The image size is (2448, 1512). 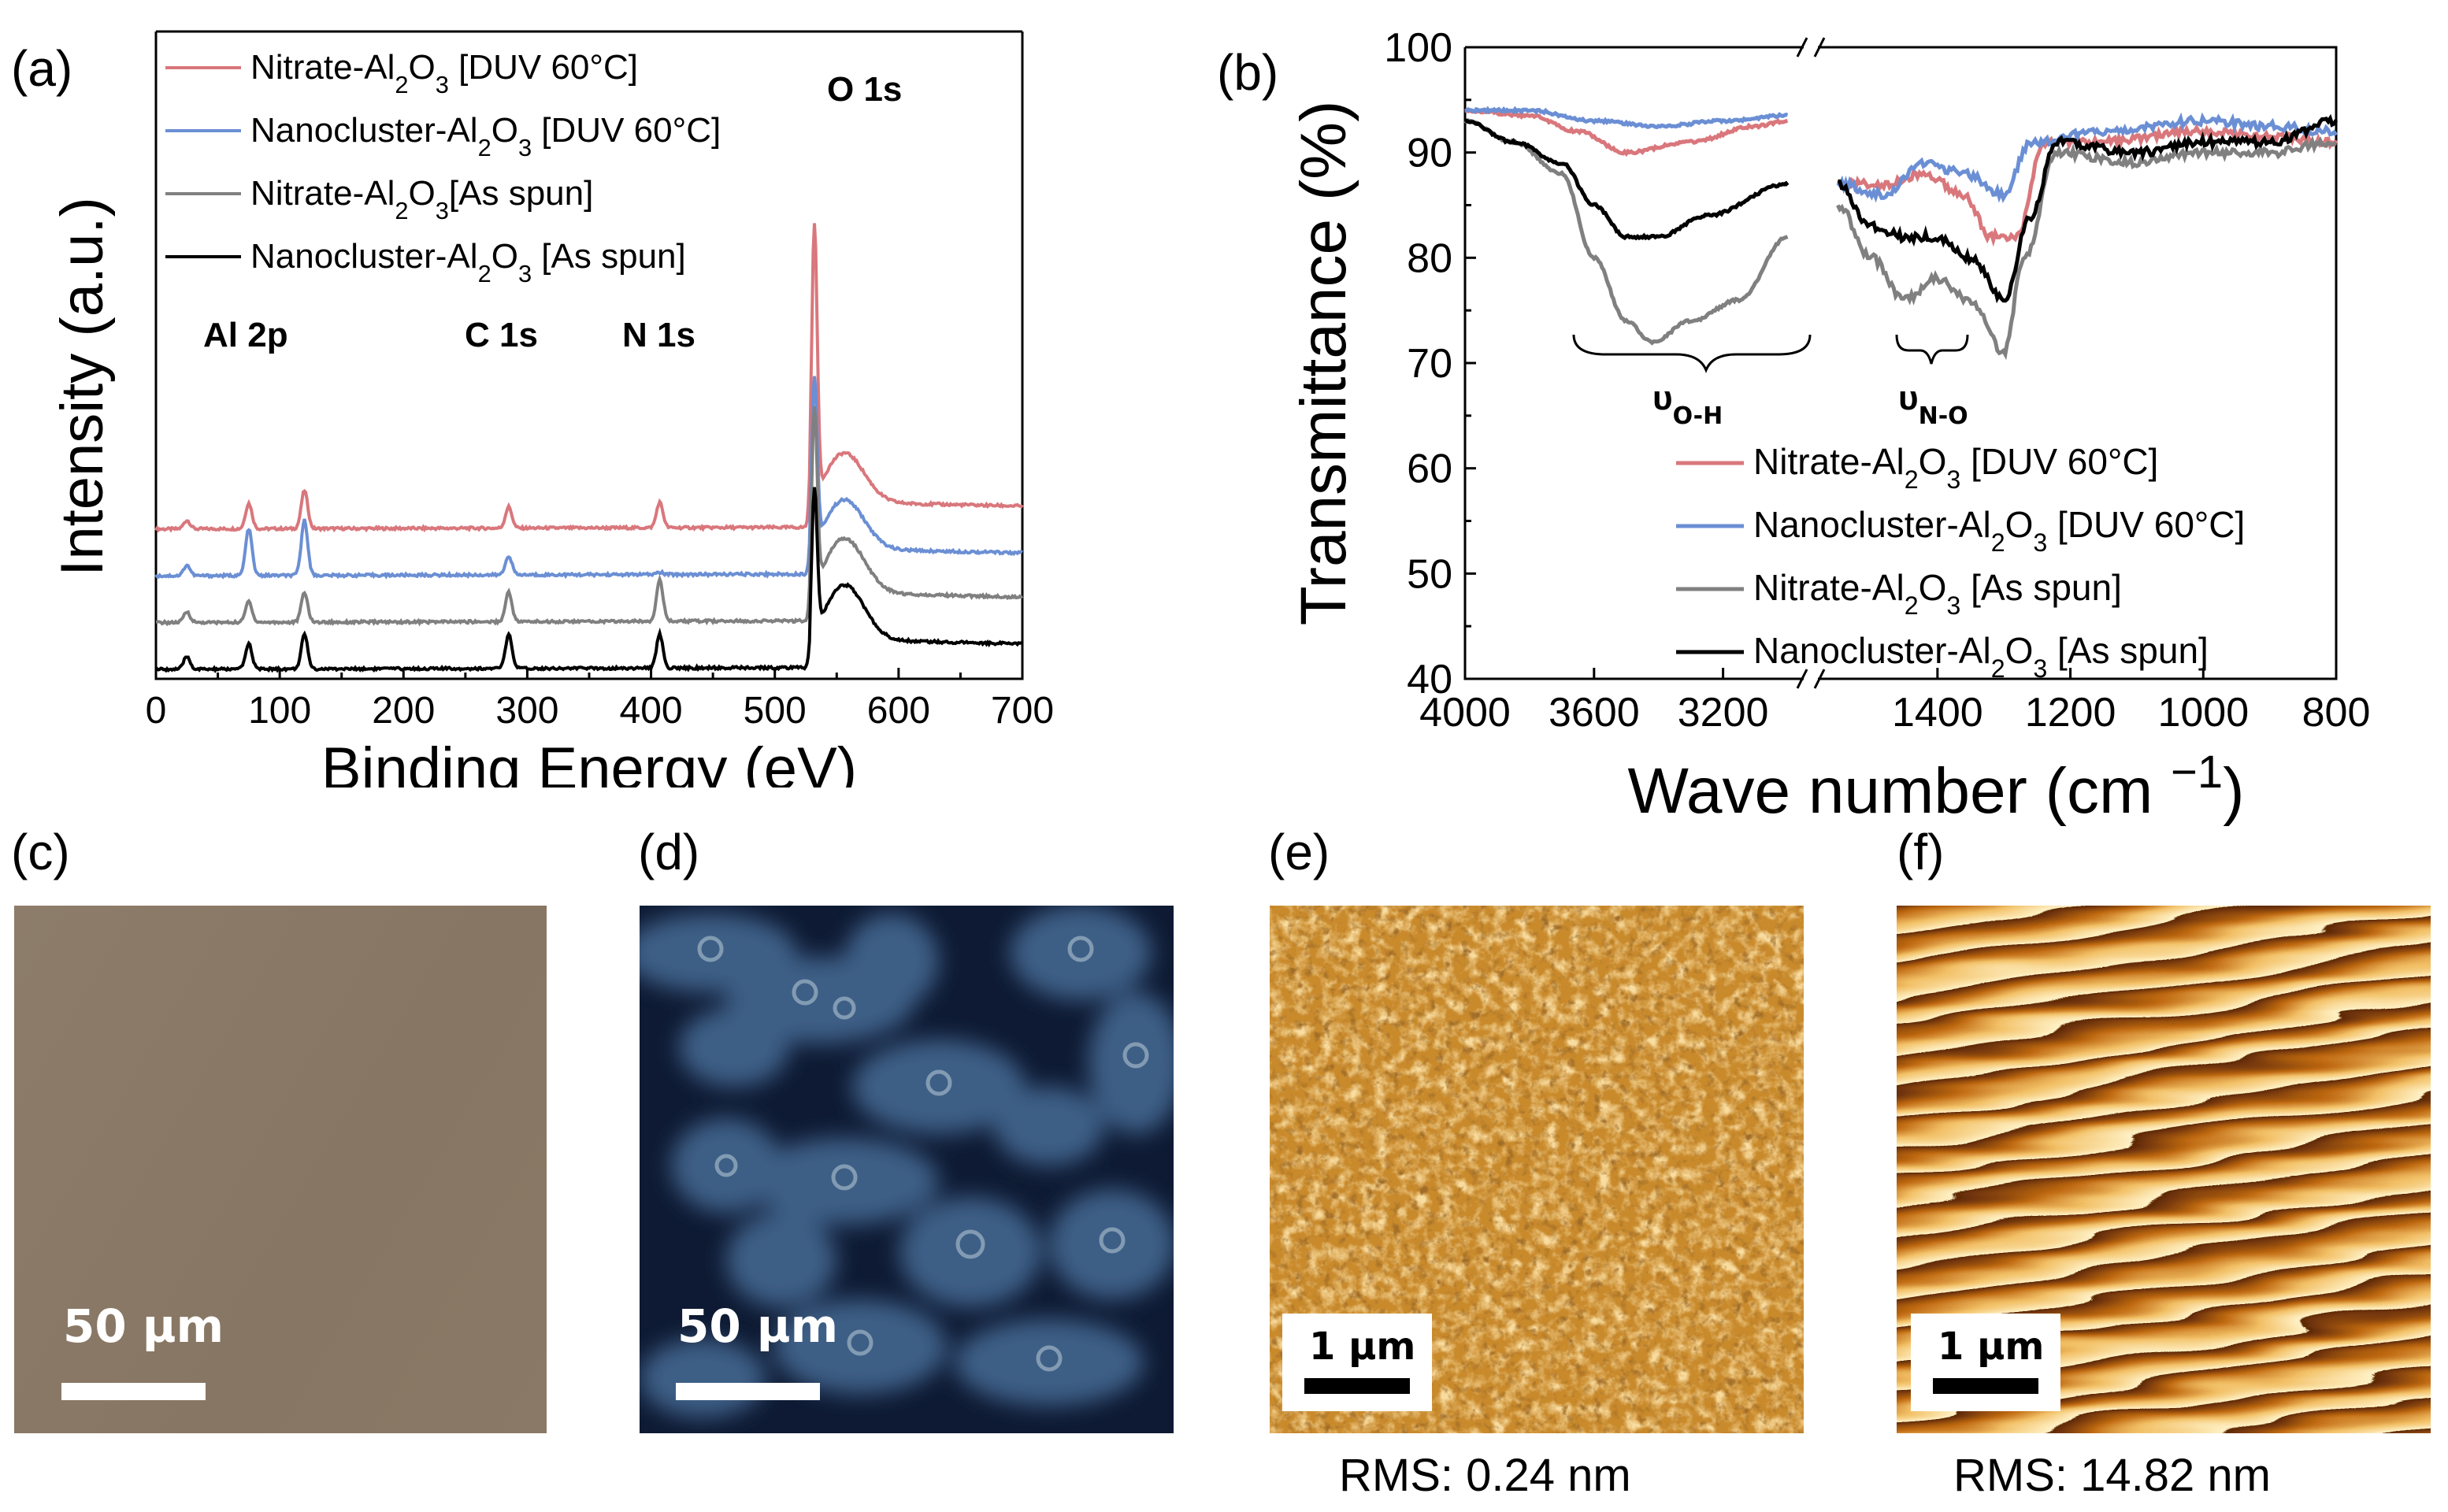 What do you see at coordinates (775, 711) in the screenshot?
I see `x-tick-label: 500` at bounding box center [775, 711].